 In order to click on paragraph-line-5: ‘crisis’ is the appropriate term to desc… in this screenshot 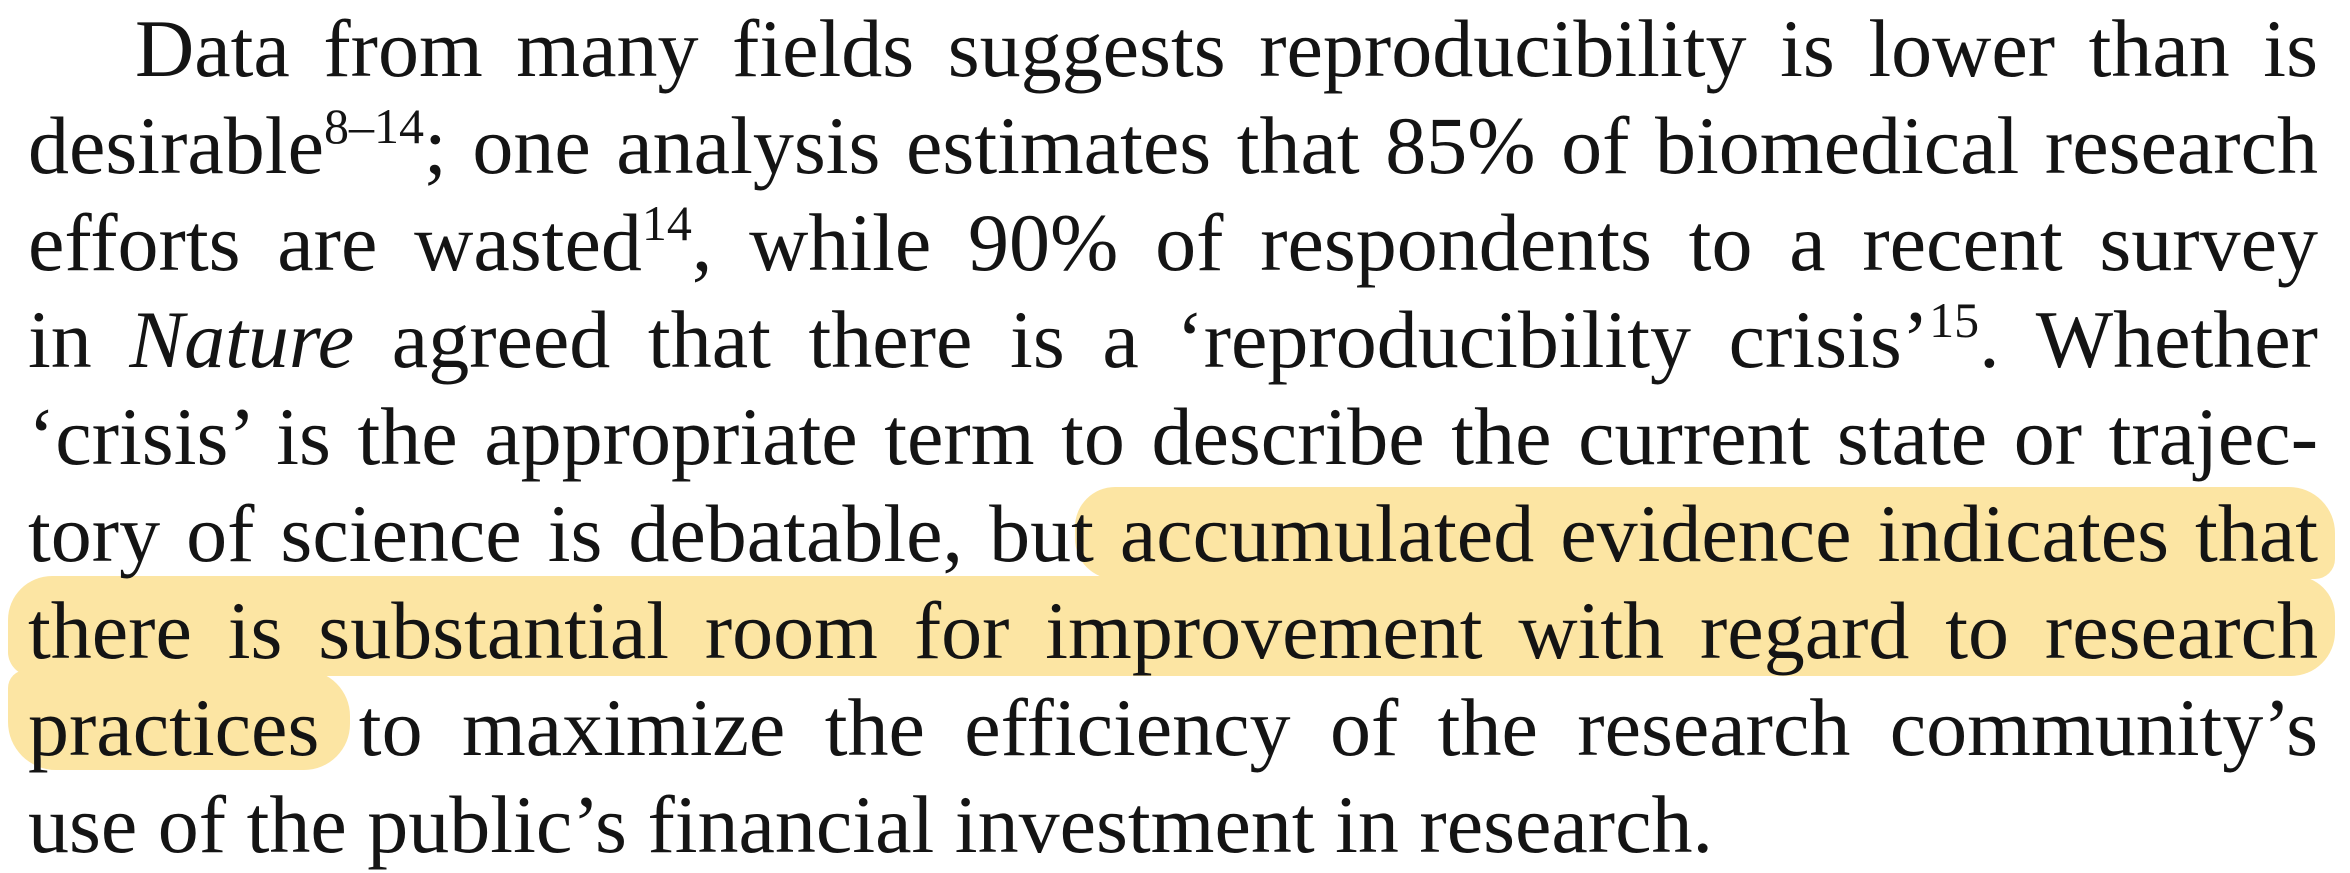, I will do `click(1173, 436)`.